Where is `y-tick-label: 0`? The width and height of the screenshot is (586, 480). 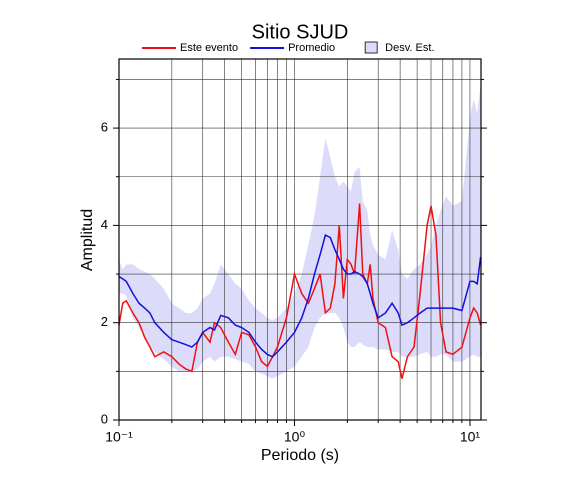
y-tick-label: 0 is located at coordinates (104, 418).